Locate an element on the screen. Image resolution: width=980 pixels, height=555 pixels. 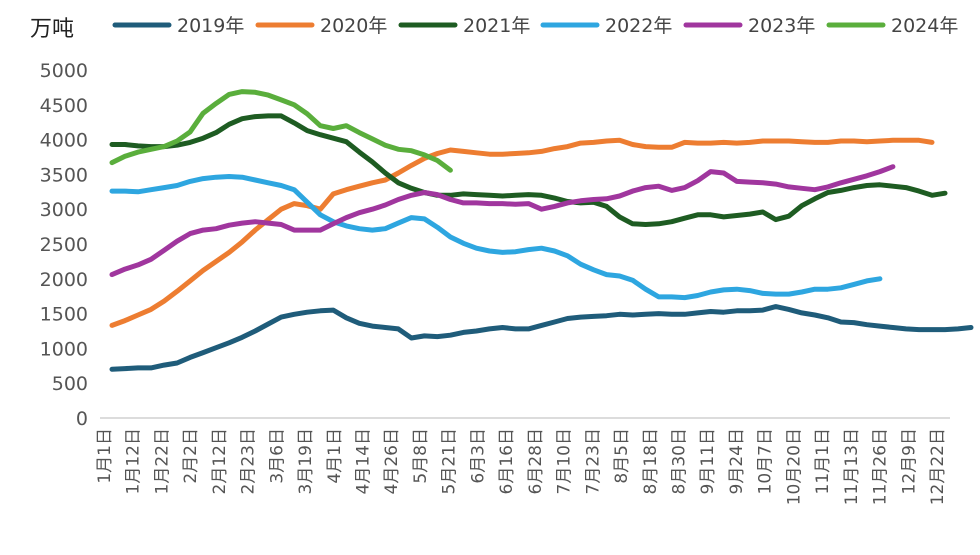
x-tick-label: 7月23日 is located at coordinates (593, 461).